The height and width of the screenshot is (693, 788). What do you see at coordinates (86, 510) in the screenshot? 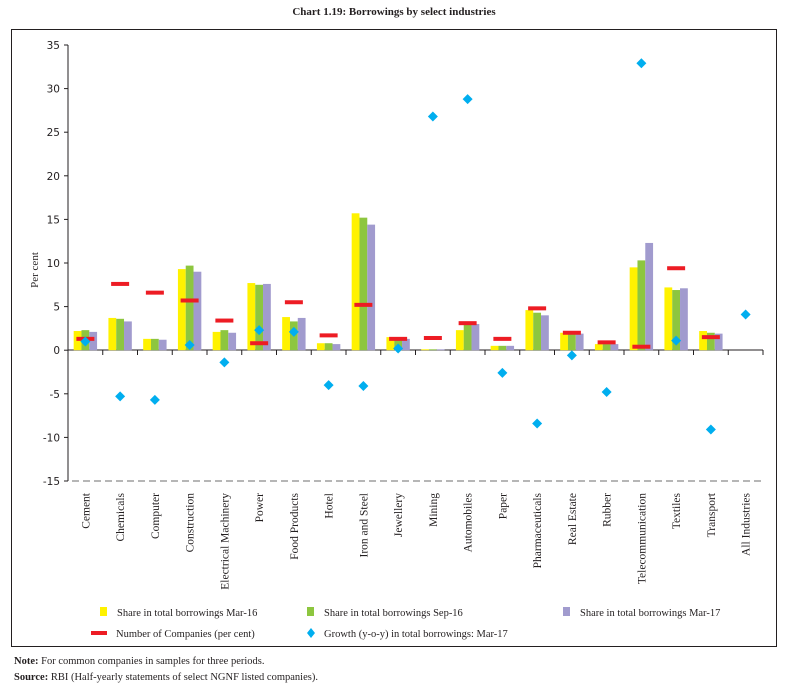
I see `category-label: Cement` at bounding box center [86, 510].